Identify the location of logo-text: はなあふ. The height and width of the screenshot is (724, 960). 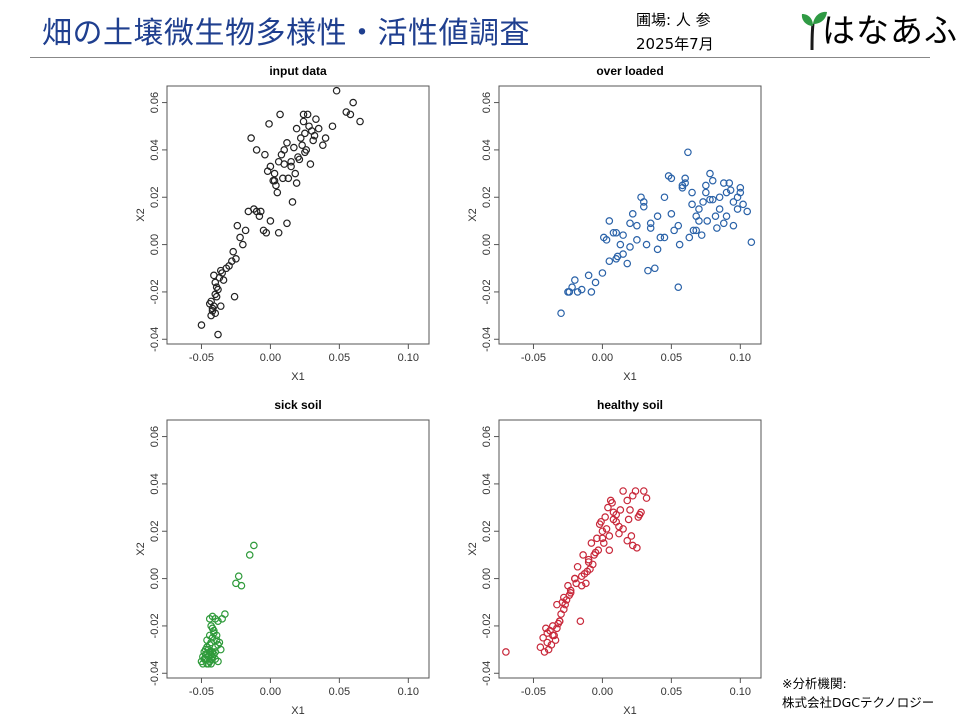
(890, 30).